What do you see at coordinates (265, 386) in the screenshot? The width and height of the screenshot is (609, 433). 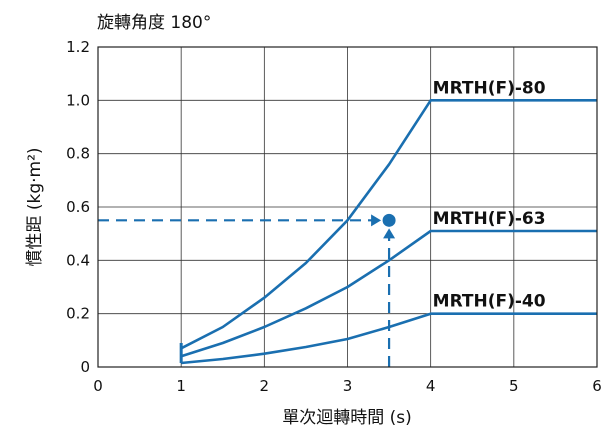 I see `x-tick-label: 2` at bounding box center [265, 386].